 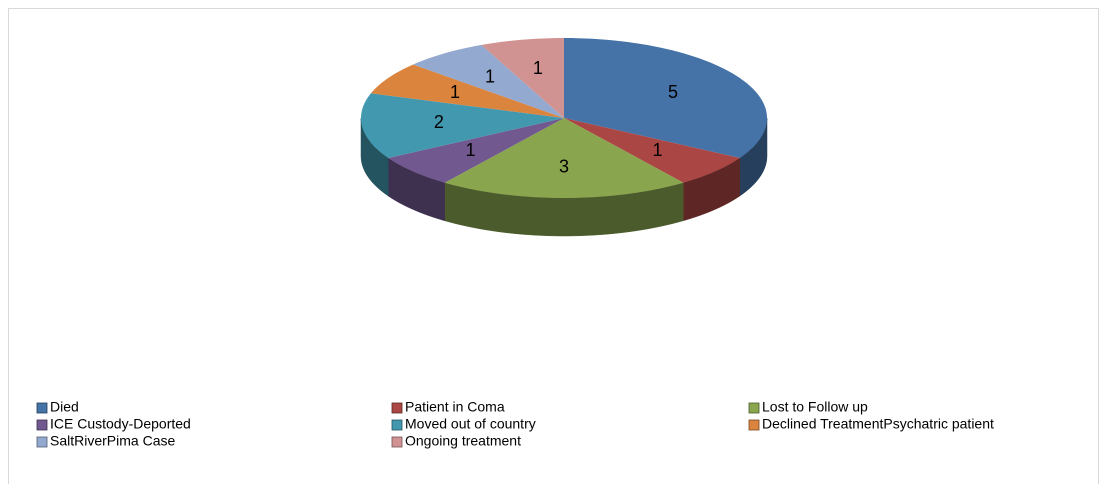 I want to click on legend-label: Declined TreatmentPsychatric patient, so click(x=878, y=424).